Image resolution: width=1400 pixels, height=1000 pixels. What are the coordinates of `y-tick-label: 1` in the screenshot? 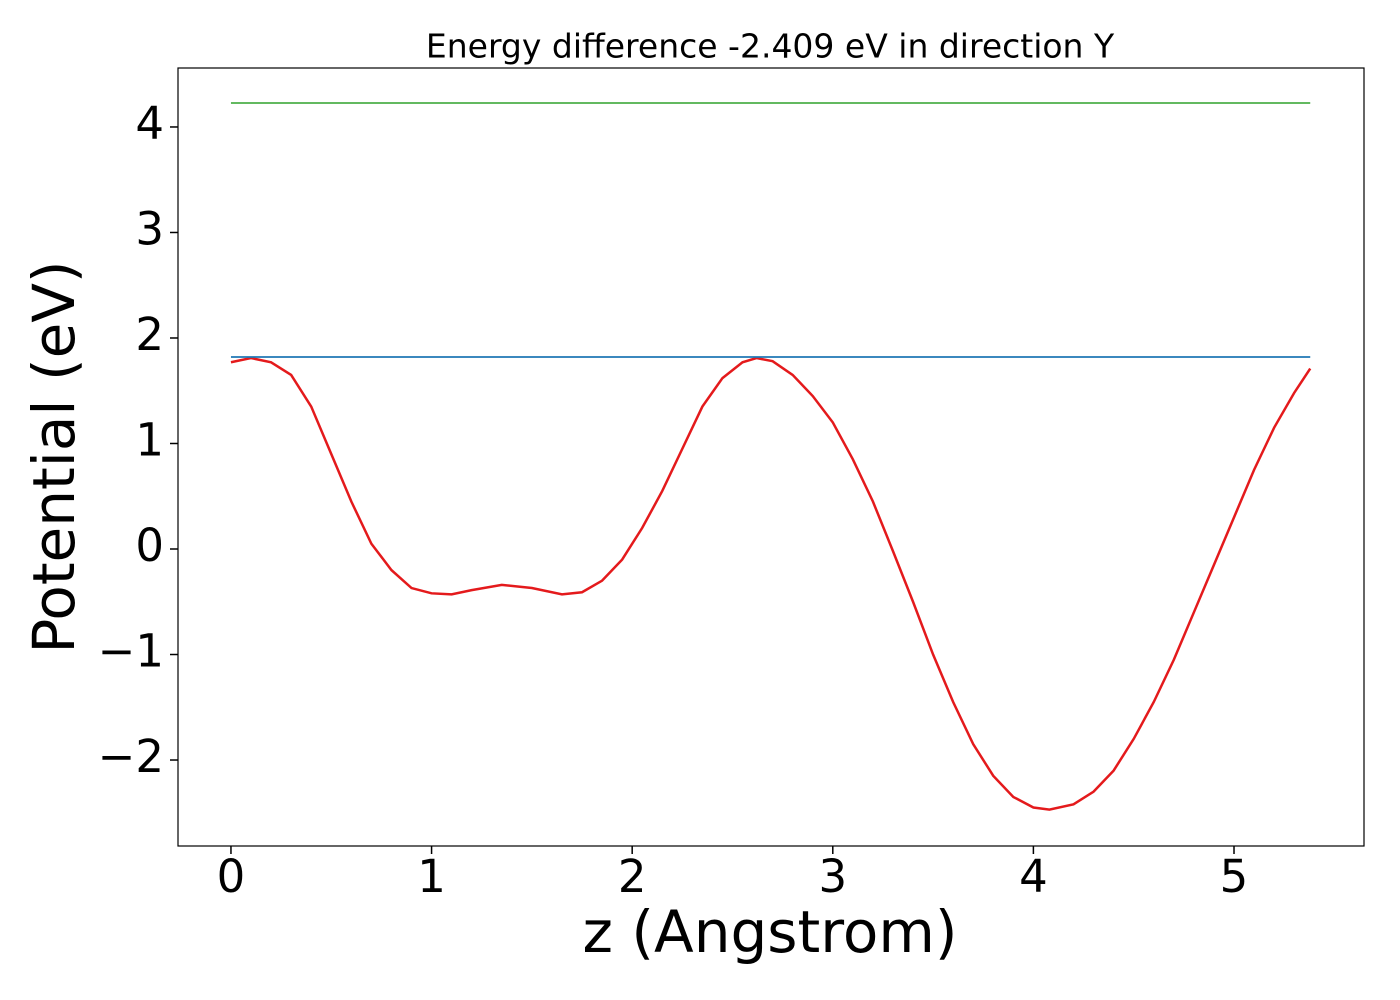 It's located at (149, 439).